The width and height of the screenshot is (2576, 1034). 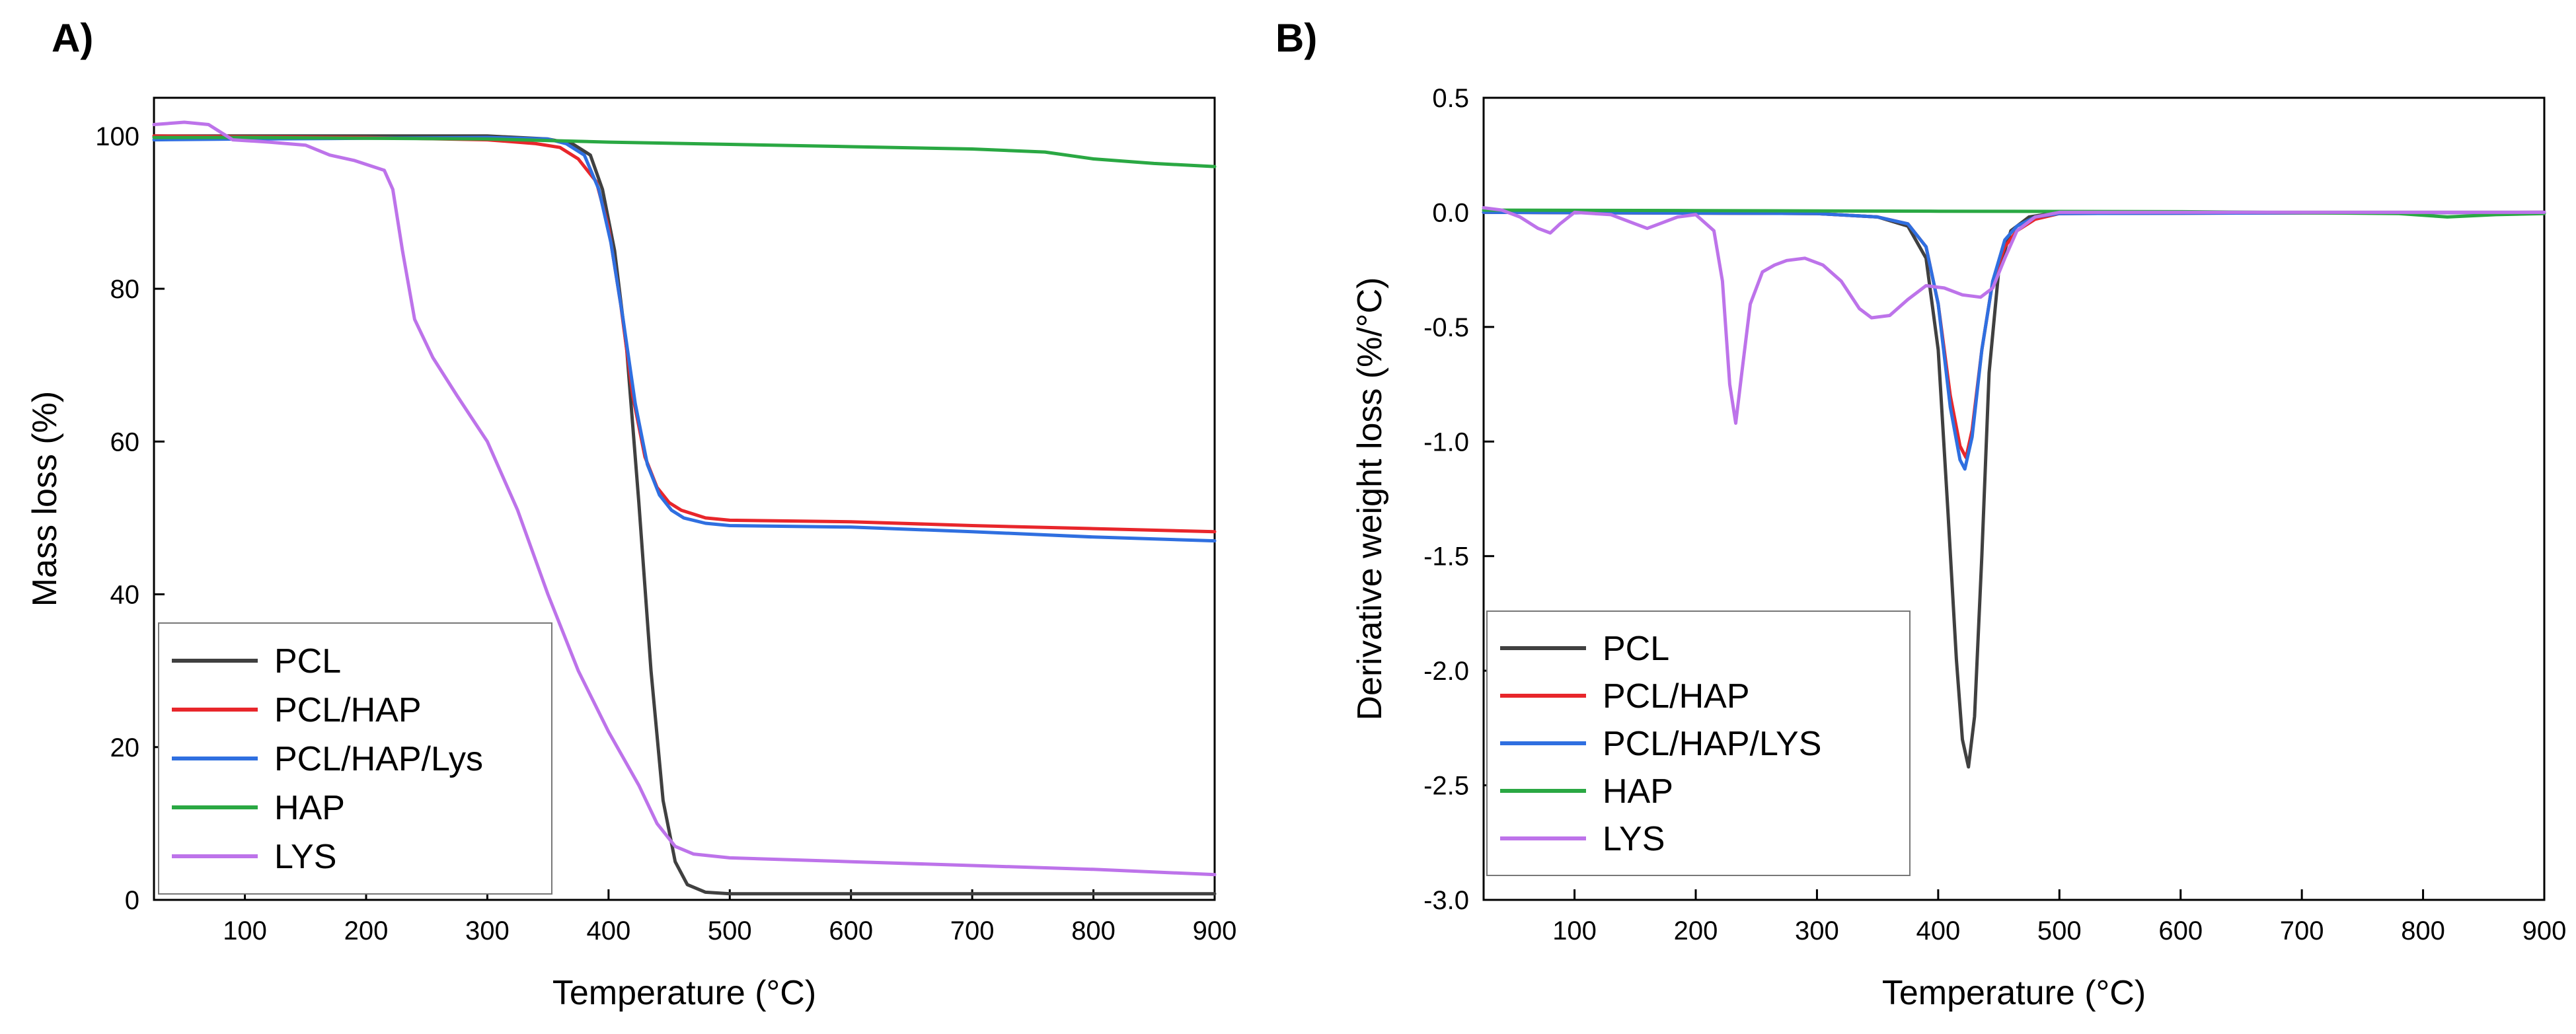 I want to click on panel-a-label: A), so click(x=72, y=38).